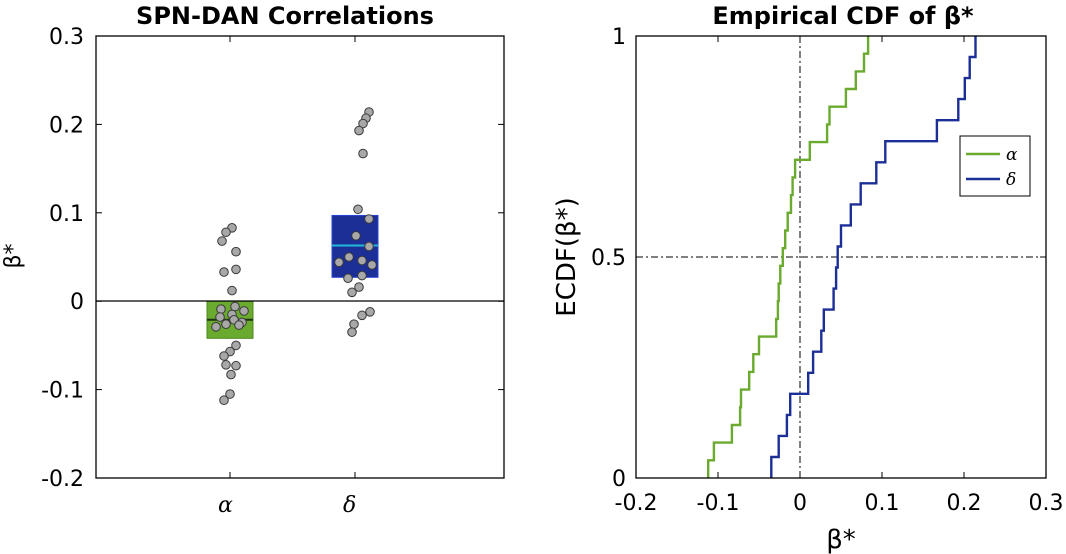 This screenshot has width=1066, height=554. What do you see at coordinates (62, 479) in the screenshot?
I see `y-tick-label: -0.2` at bounding box center [62, 479].